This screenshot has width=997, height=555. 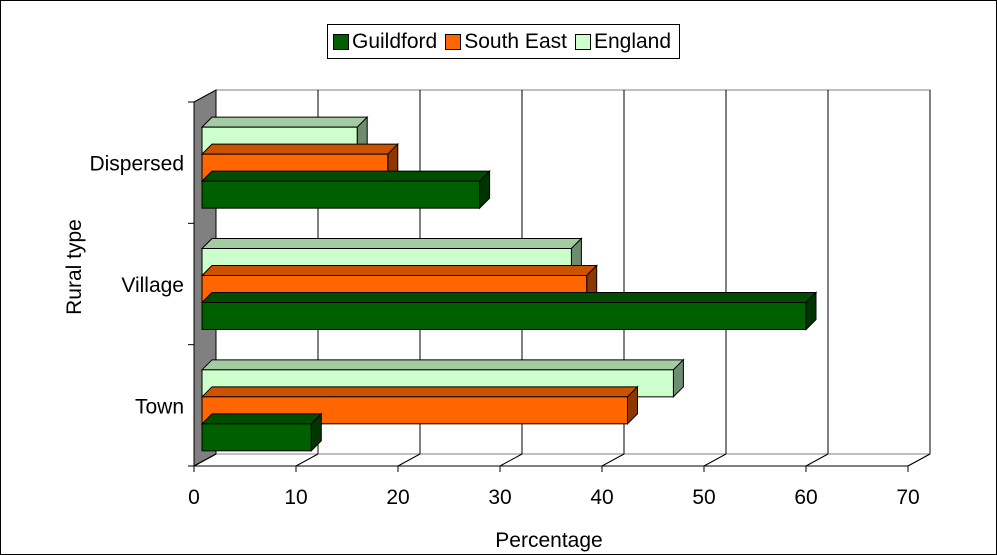 What do you see at coordinates (562, 460) in the screenshot?
I see `floor` at bounding box center [562, 460].